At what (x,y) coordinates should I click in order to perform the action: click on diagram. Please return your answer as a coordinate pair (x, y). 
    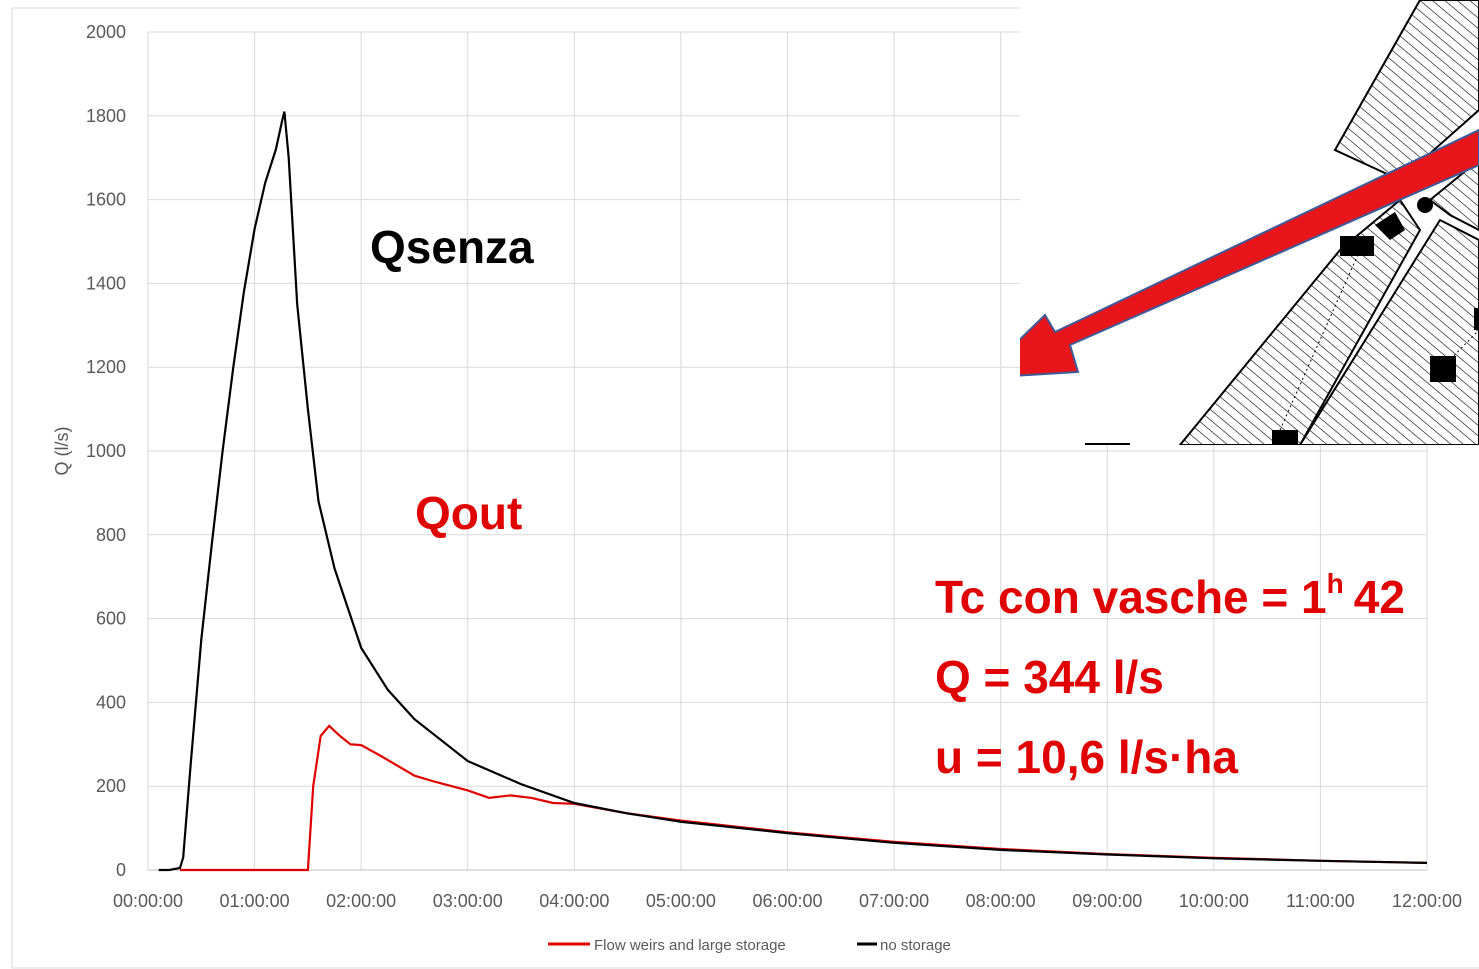
    Looking at the image, I should click on (1249, 222).